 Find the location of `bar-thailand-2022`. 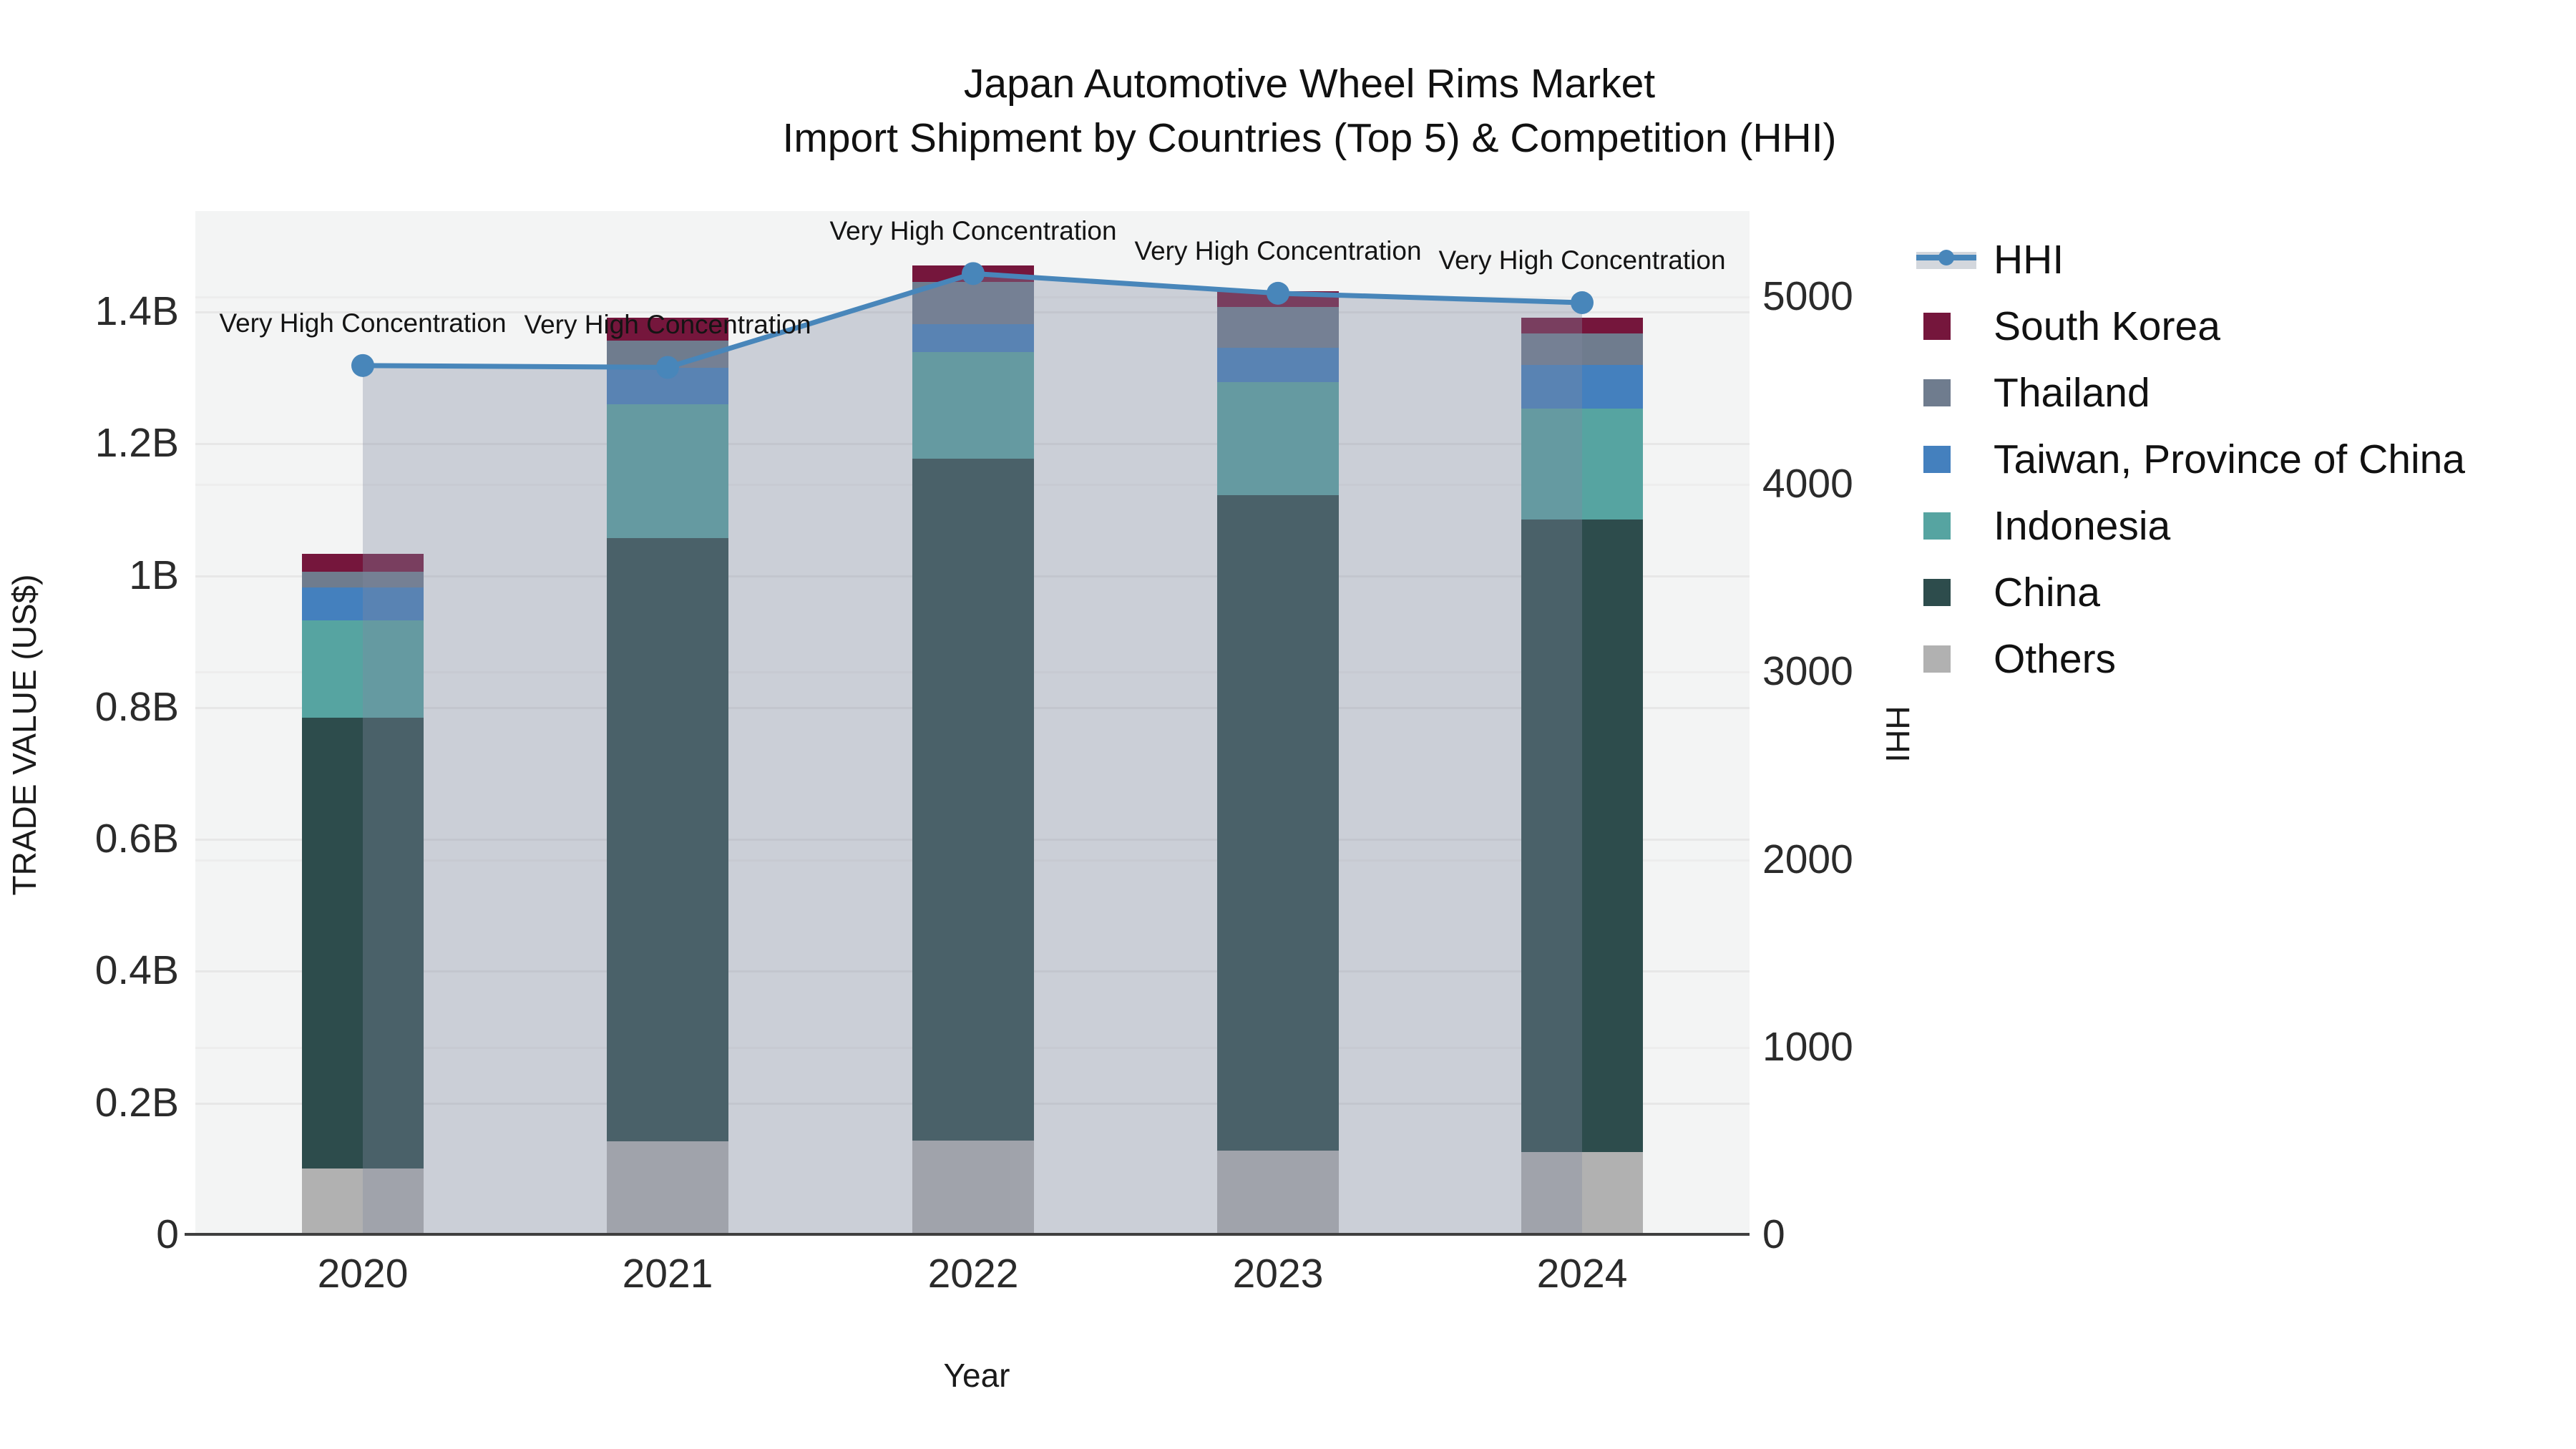

bar-thailand-2022 is located at coordinates (973, 303).